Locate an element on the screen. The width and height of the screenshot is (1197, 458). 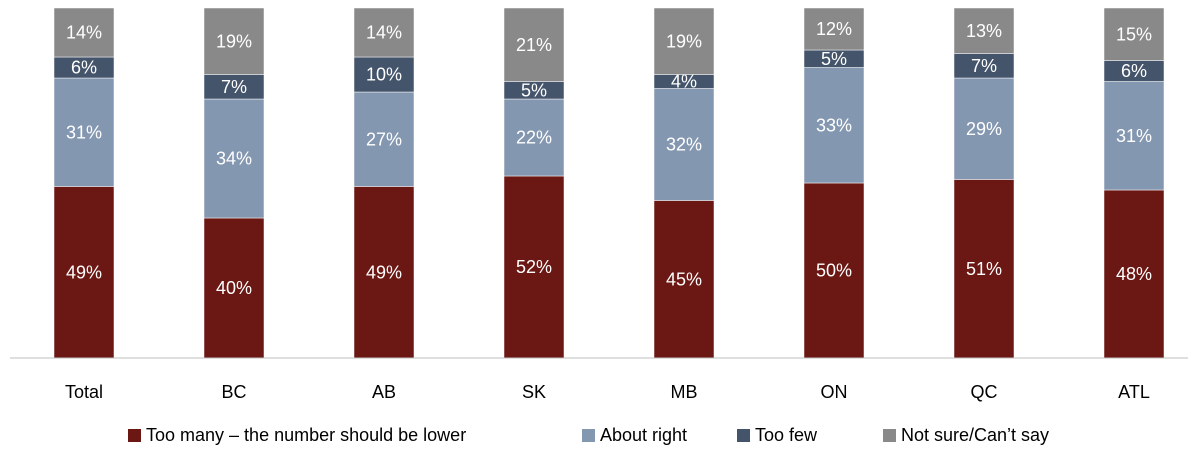
data-label: 15% is located at coordinates (1134, 34).